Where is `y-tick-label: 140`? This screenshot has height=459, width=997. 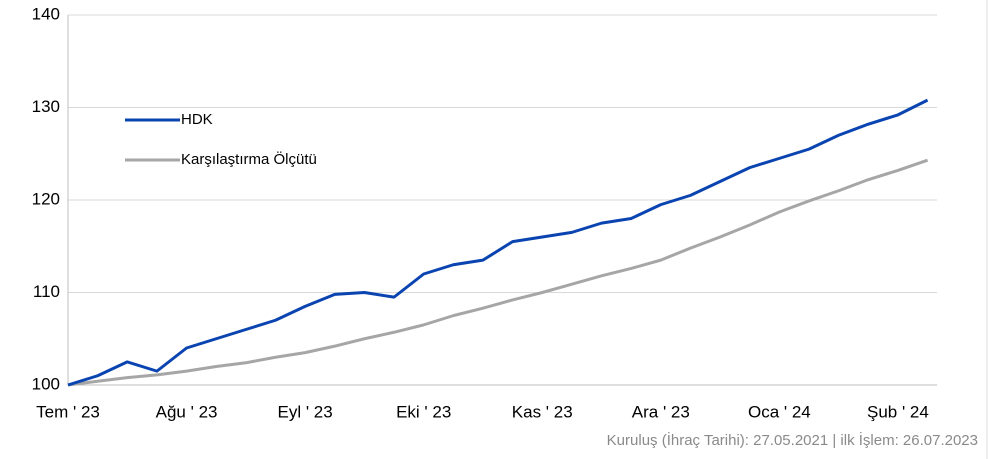 y-tick-label: 140 is located at coordinates (46, 13).